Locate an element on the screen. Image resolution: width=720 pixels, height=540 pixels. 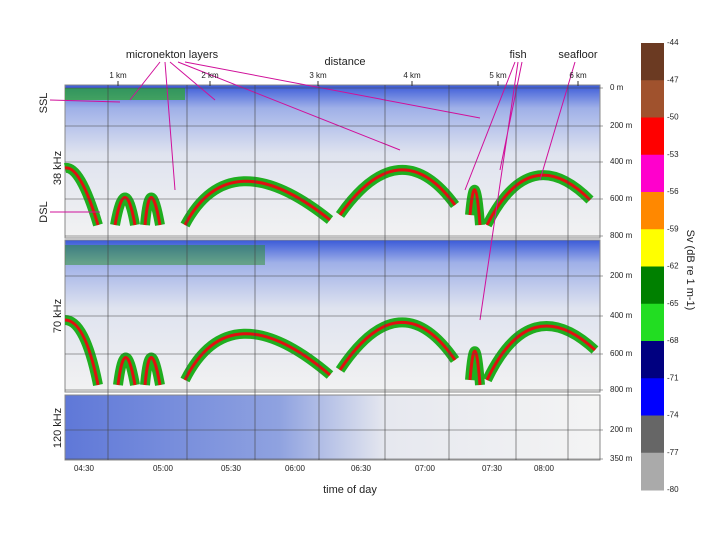
time-tick-label: 05:00 is located at coordinates (163, 468).